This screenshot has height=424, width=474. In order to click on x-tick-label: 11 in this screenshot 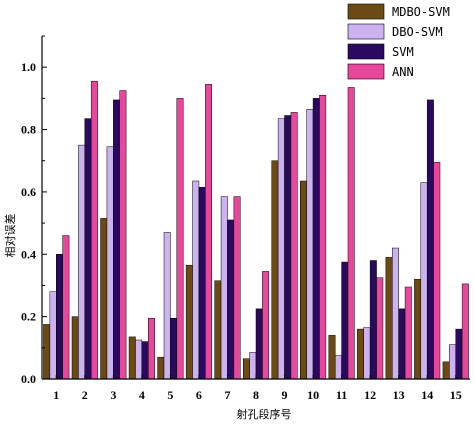, I will do `click(341, 395)`.